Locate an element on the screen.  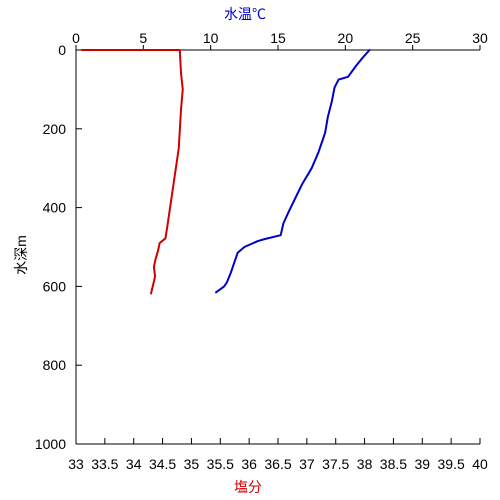
top-tick-label: 30 is located at coordinates (480, 38).